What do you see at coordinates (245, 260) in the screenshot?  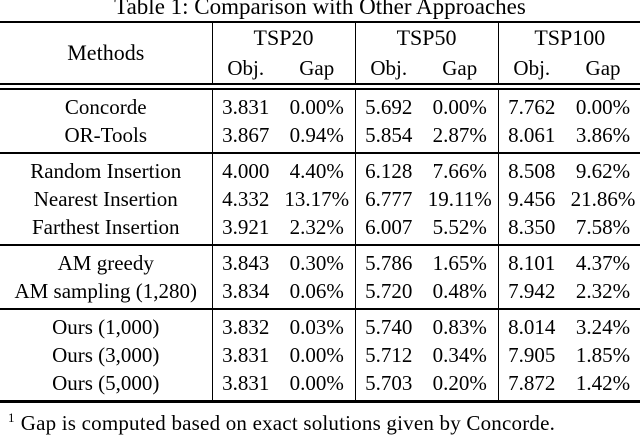 I see `obj-value: 3.843` at bounding box center [245, 260].